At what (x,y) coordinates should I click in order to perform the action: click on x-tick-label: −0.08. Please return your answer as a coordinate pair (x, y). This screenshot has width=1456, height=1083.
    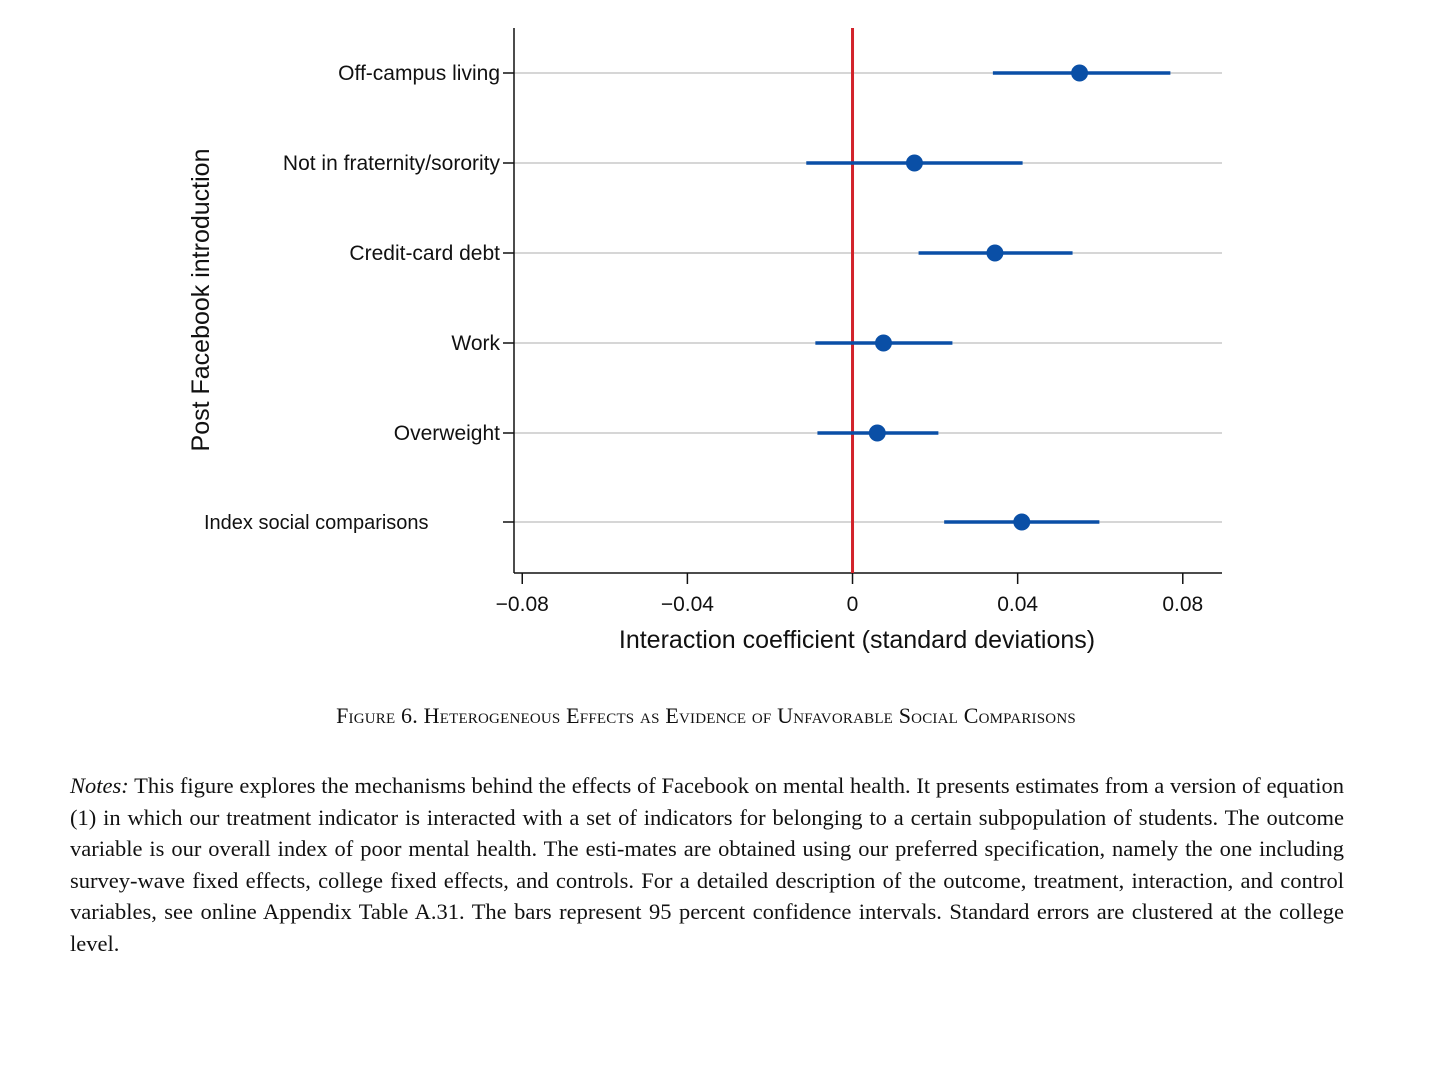
    Looking at the image, I should click on (522, 604).